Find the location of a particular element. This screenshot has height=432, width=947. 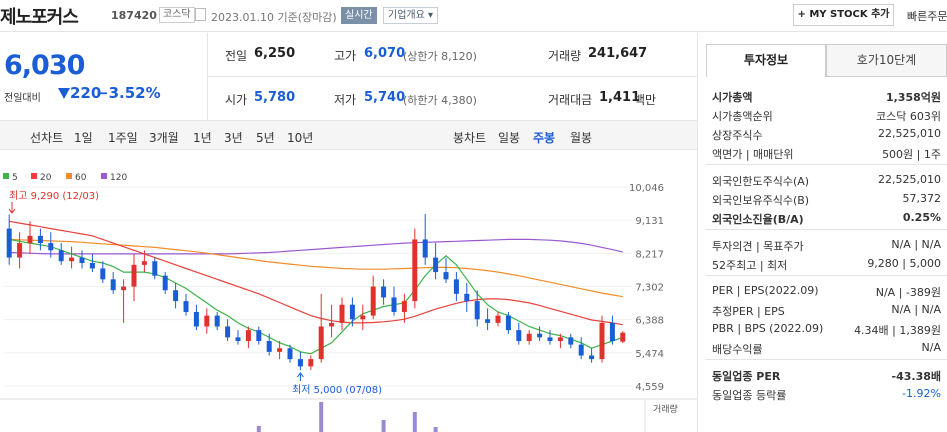

info-value: 1,358억원 is located at coordinates (913, 97).